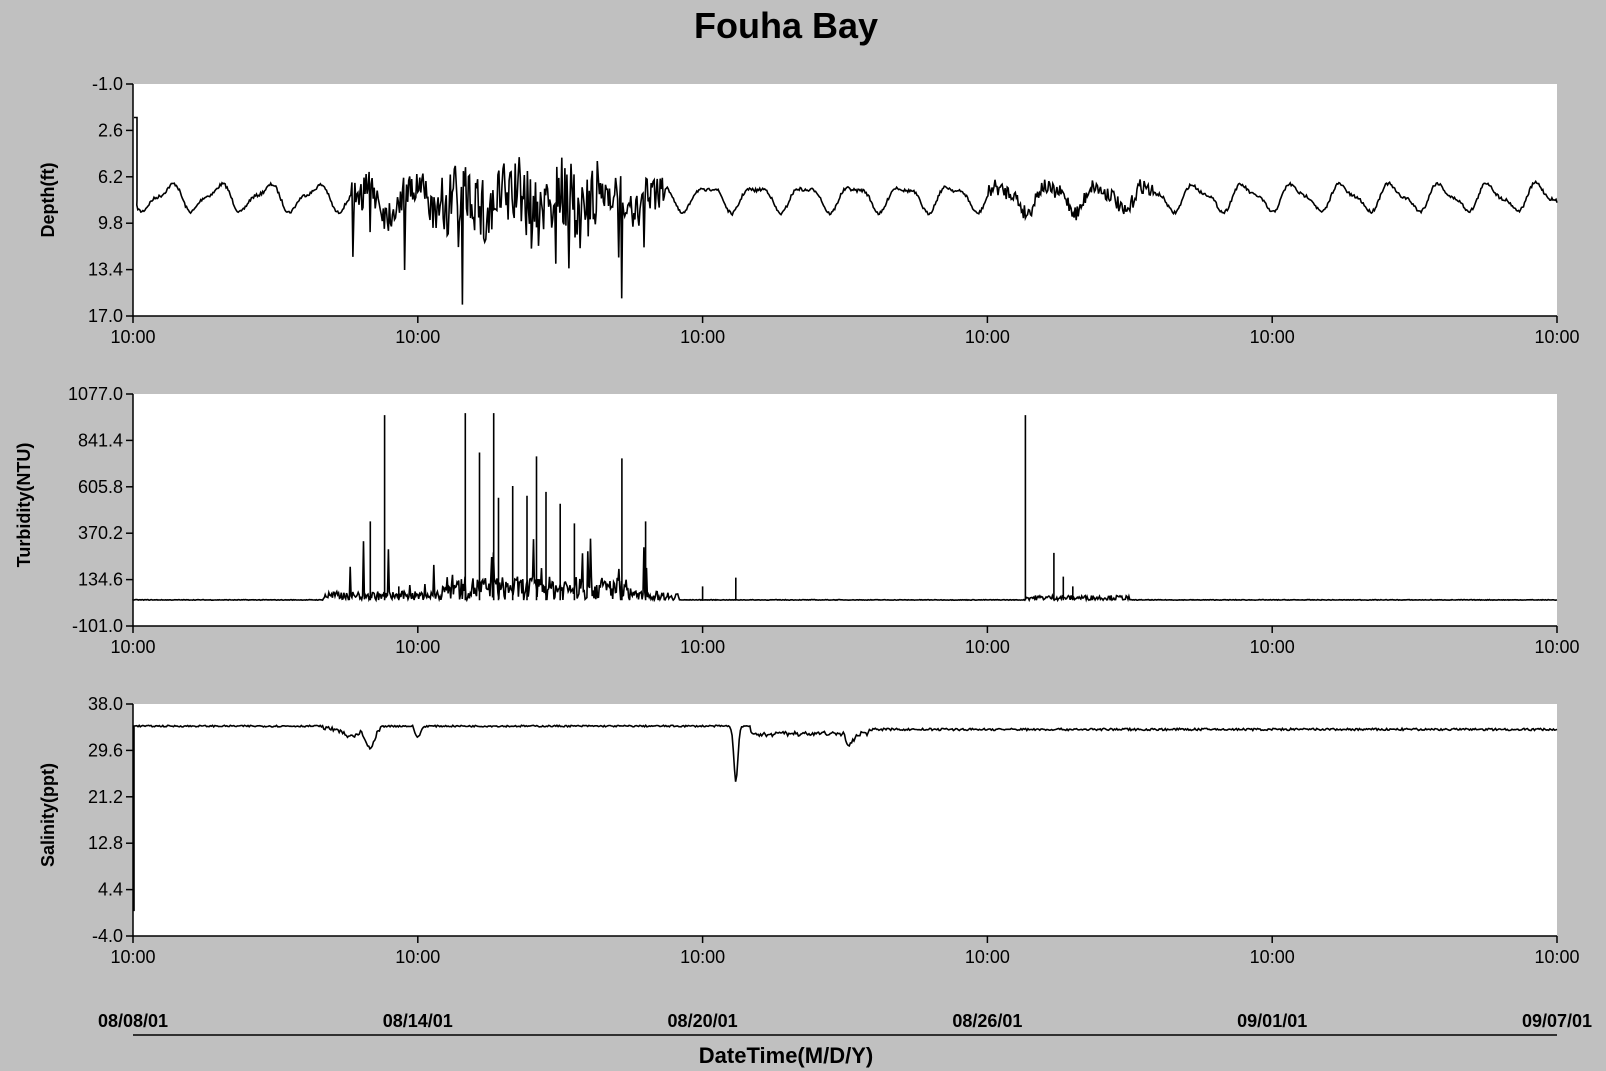  I want to click on depth-y-label: Depth(ft), so click(48, 200).